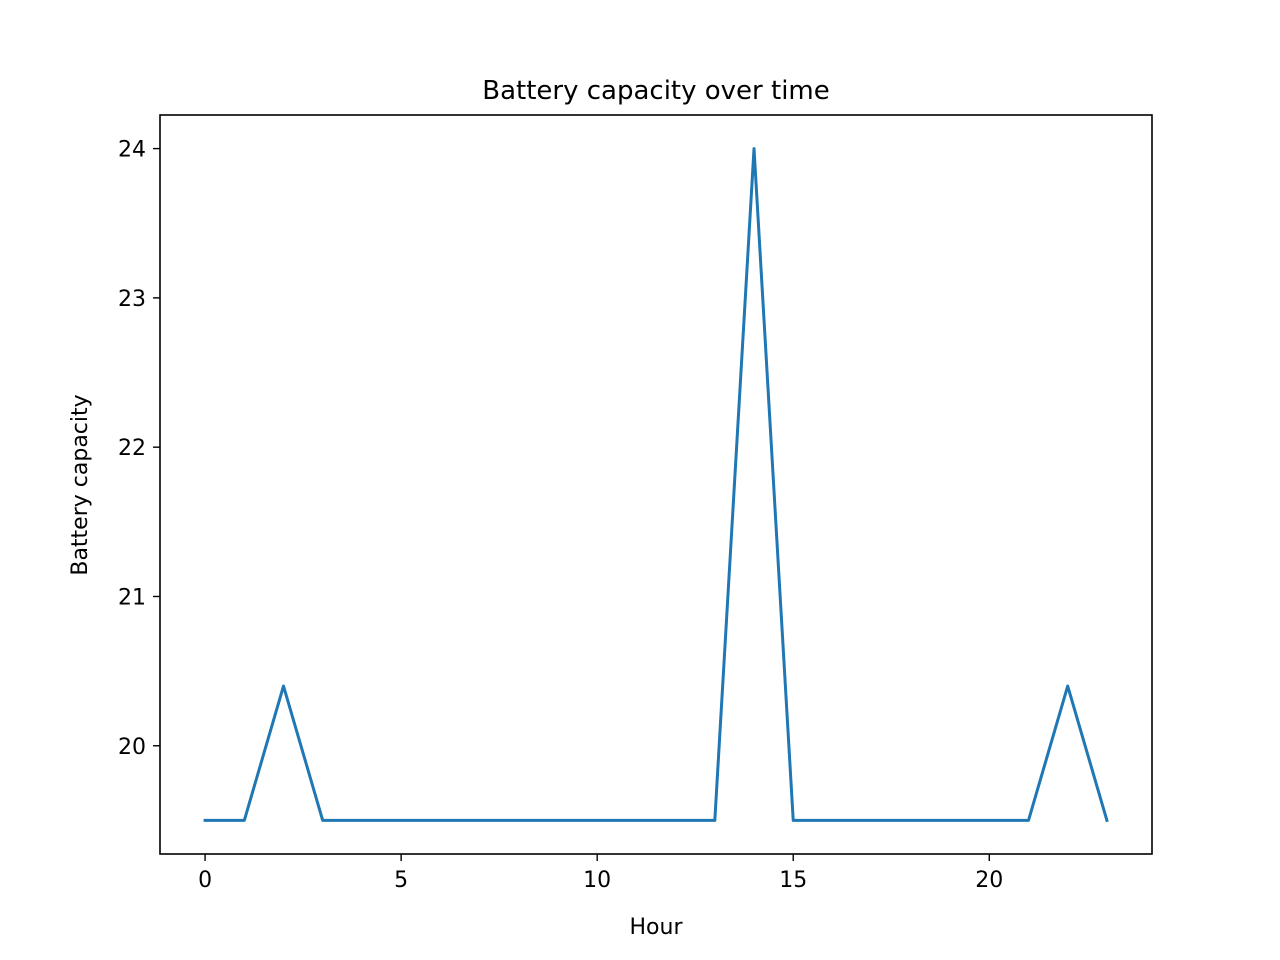 This screenshot has width=1280, height=960. I want to click on x-axis-label: Hour, so click(657, 927).